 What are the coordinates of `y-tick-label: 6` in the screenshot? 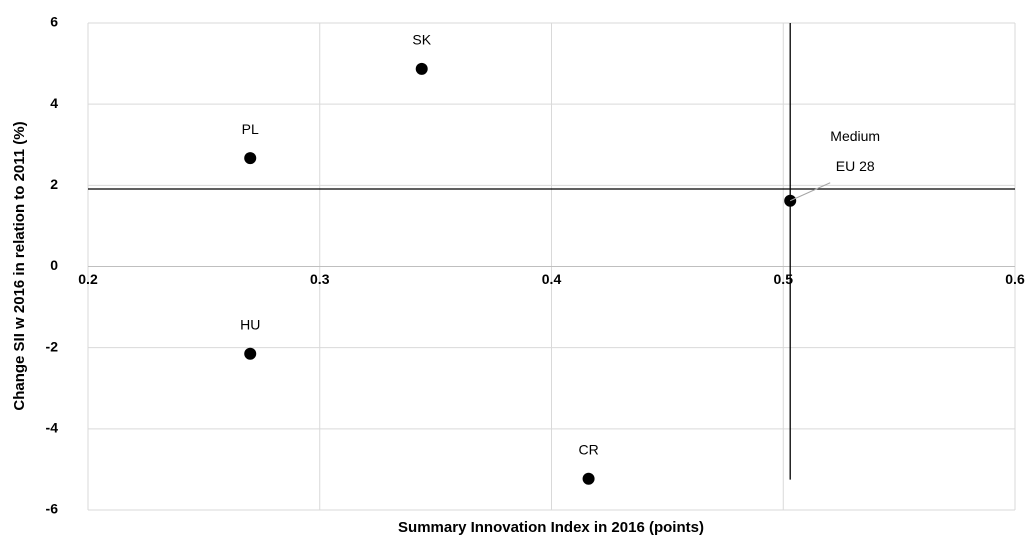 It's located at (54, 22).